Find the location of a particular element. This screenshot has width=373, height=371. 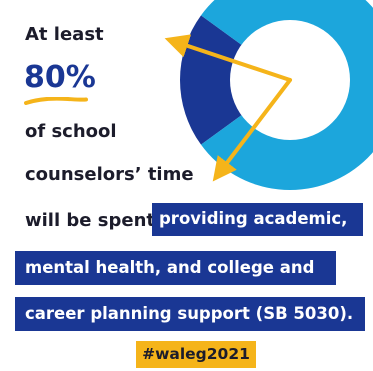

hashtag-badge: #waleg2021 is located at coordinates (196, 354).